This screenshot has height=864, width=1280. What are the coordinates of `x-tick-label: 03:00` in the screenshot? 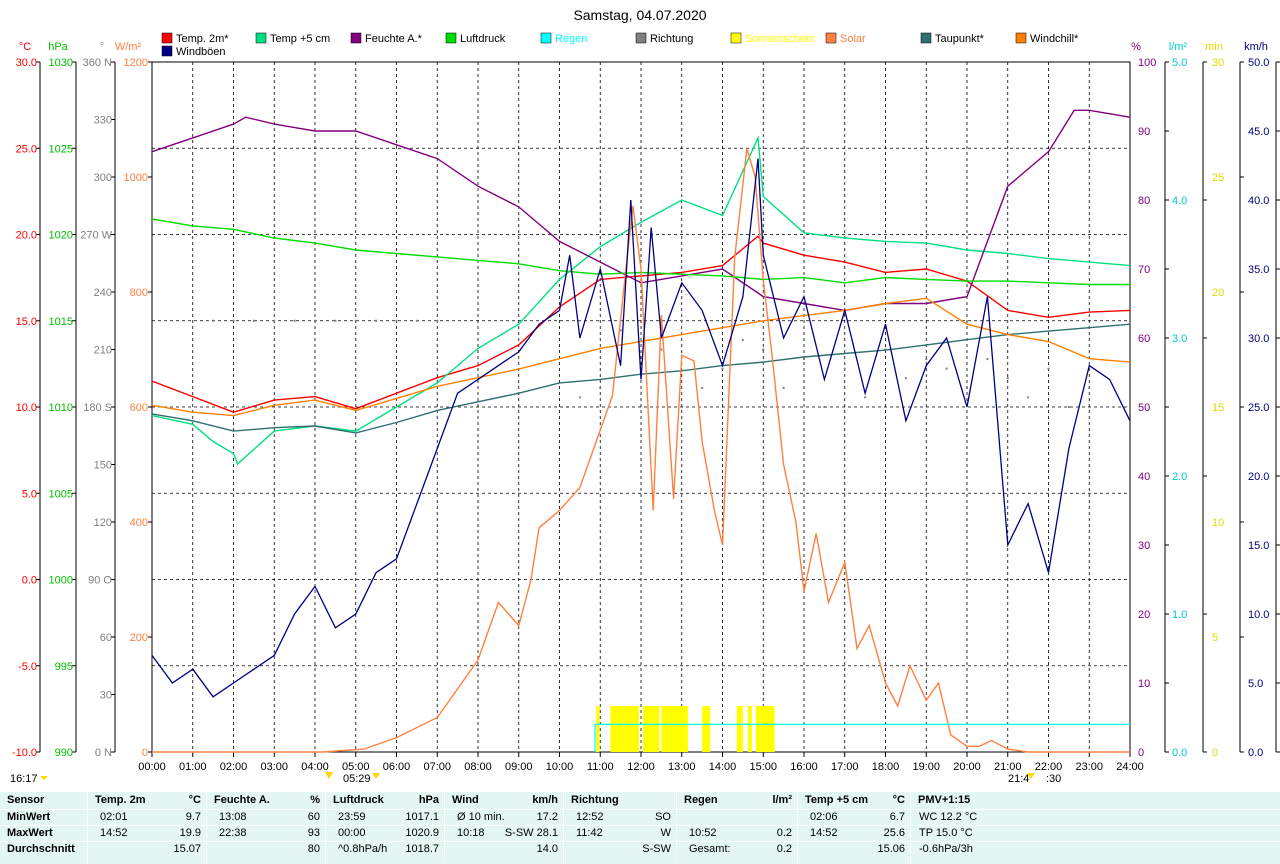 It's located at (274, 767).